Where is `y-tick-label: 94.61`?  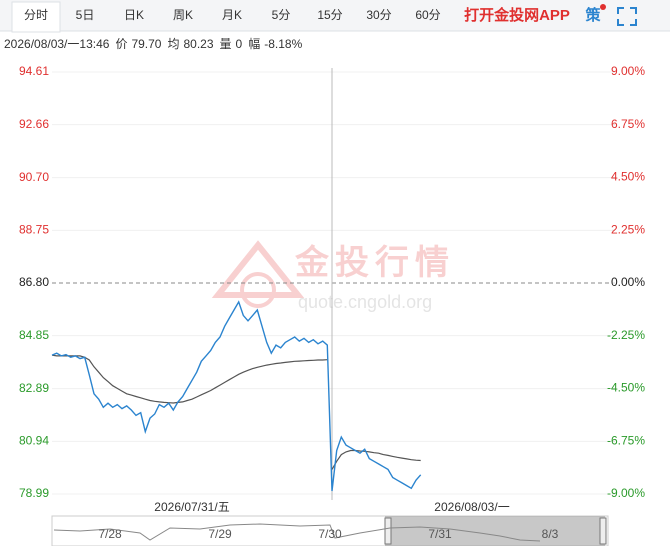 y-tick-label: 94.61 is located at coordinates (34, 71).